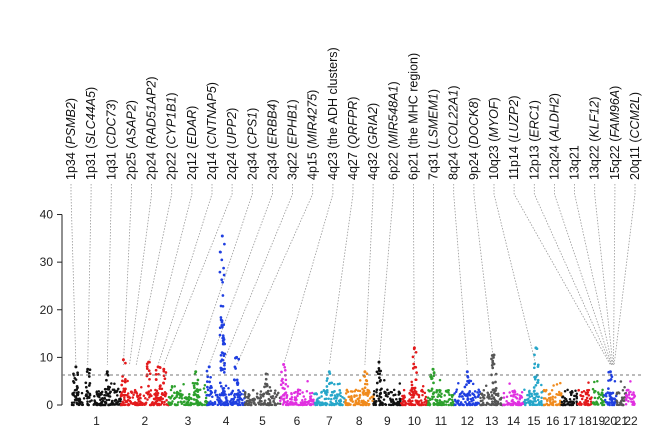 The image size is (653, 433). Describe the element at coordinates (313, 166) in the screenshot. I see `annotation-locus: 4p15` at that location.